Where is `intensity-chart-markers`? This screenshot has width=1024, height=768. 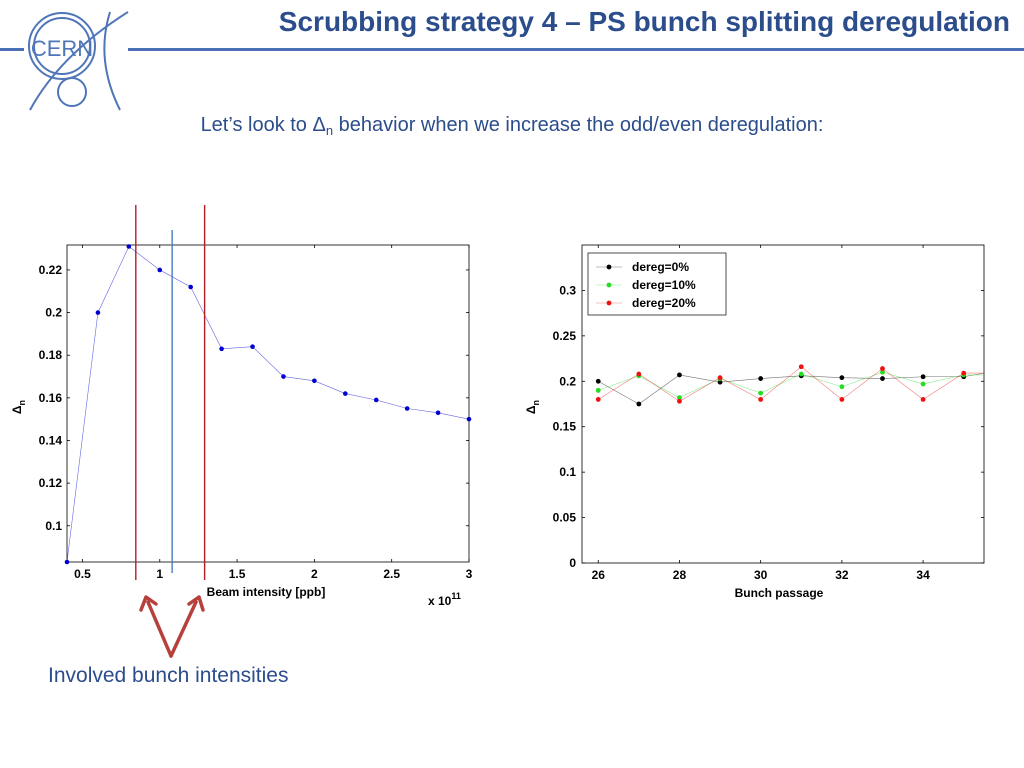 intensity-chart-markers is located at coordinates (170, 392).